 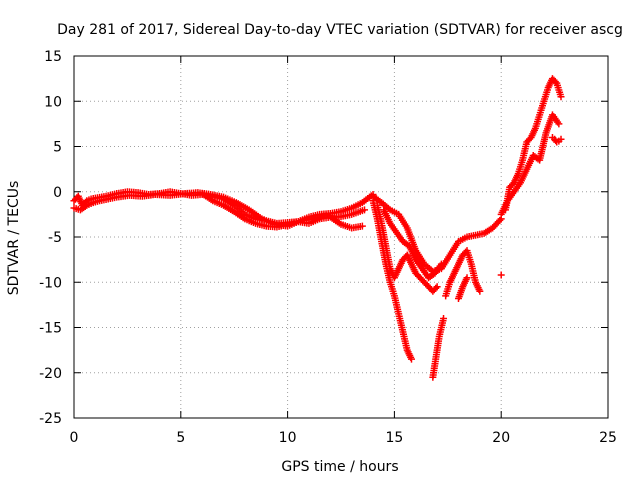 What do you see at coordinates (180, 438) in the screenshot?
I see `x-tick-label: 5` at bounding box center [180, 438].